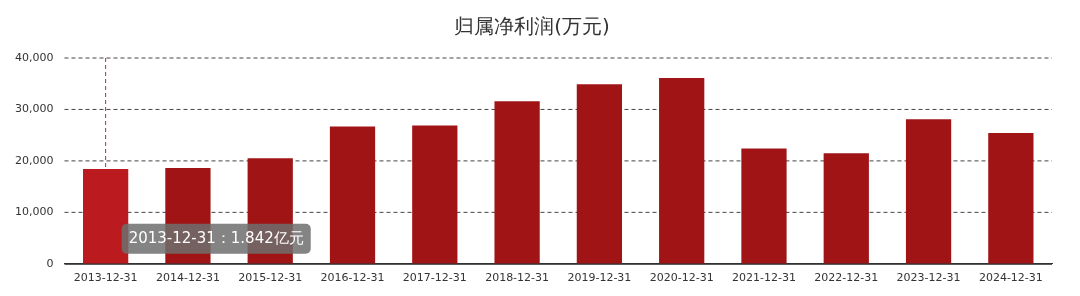  What do you see at coordinates (928, 278) in the screenshot?
I see `x-tick-label: 2023-12-31` at bounding box center [928, 278].